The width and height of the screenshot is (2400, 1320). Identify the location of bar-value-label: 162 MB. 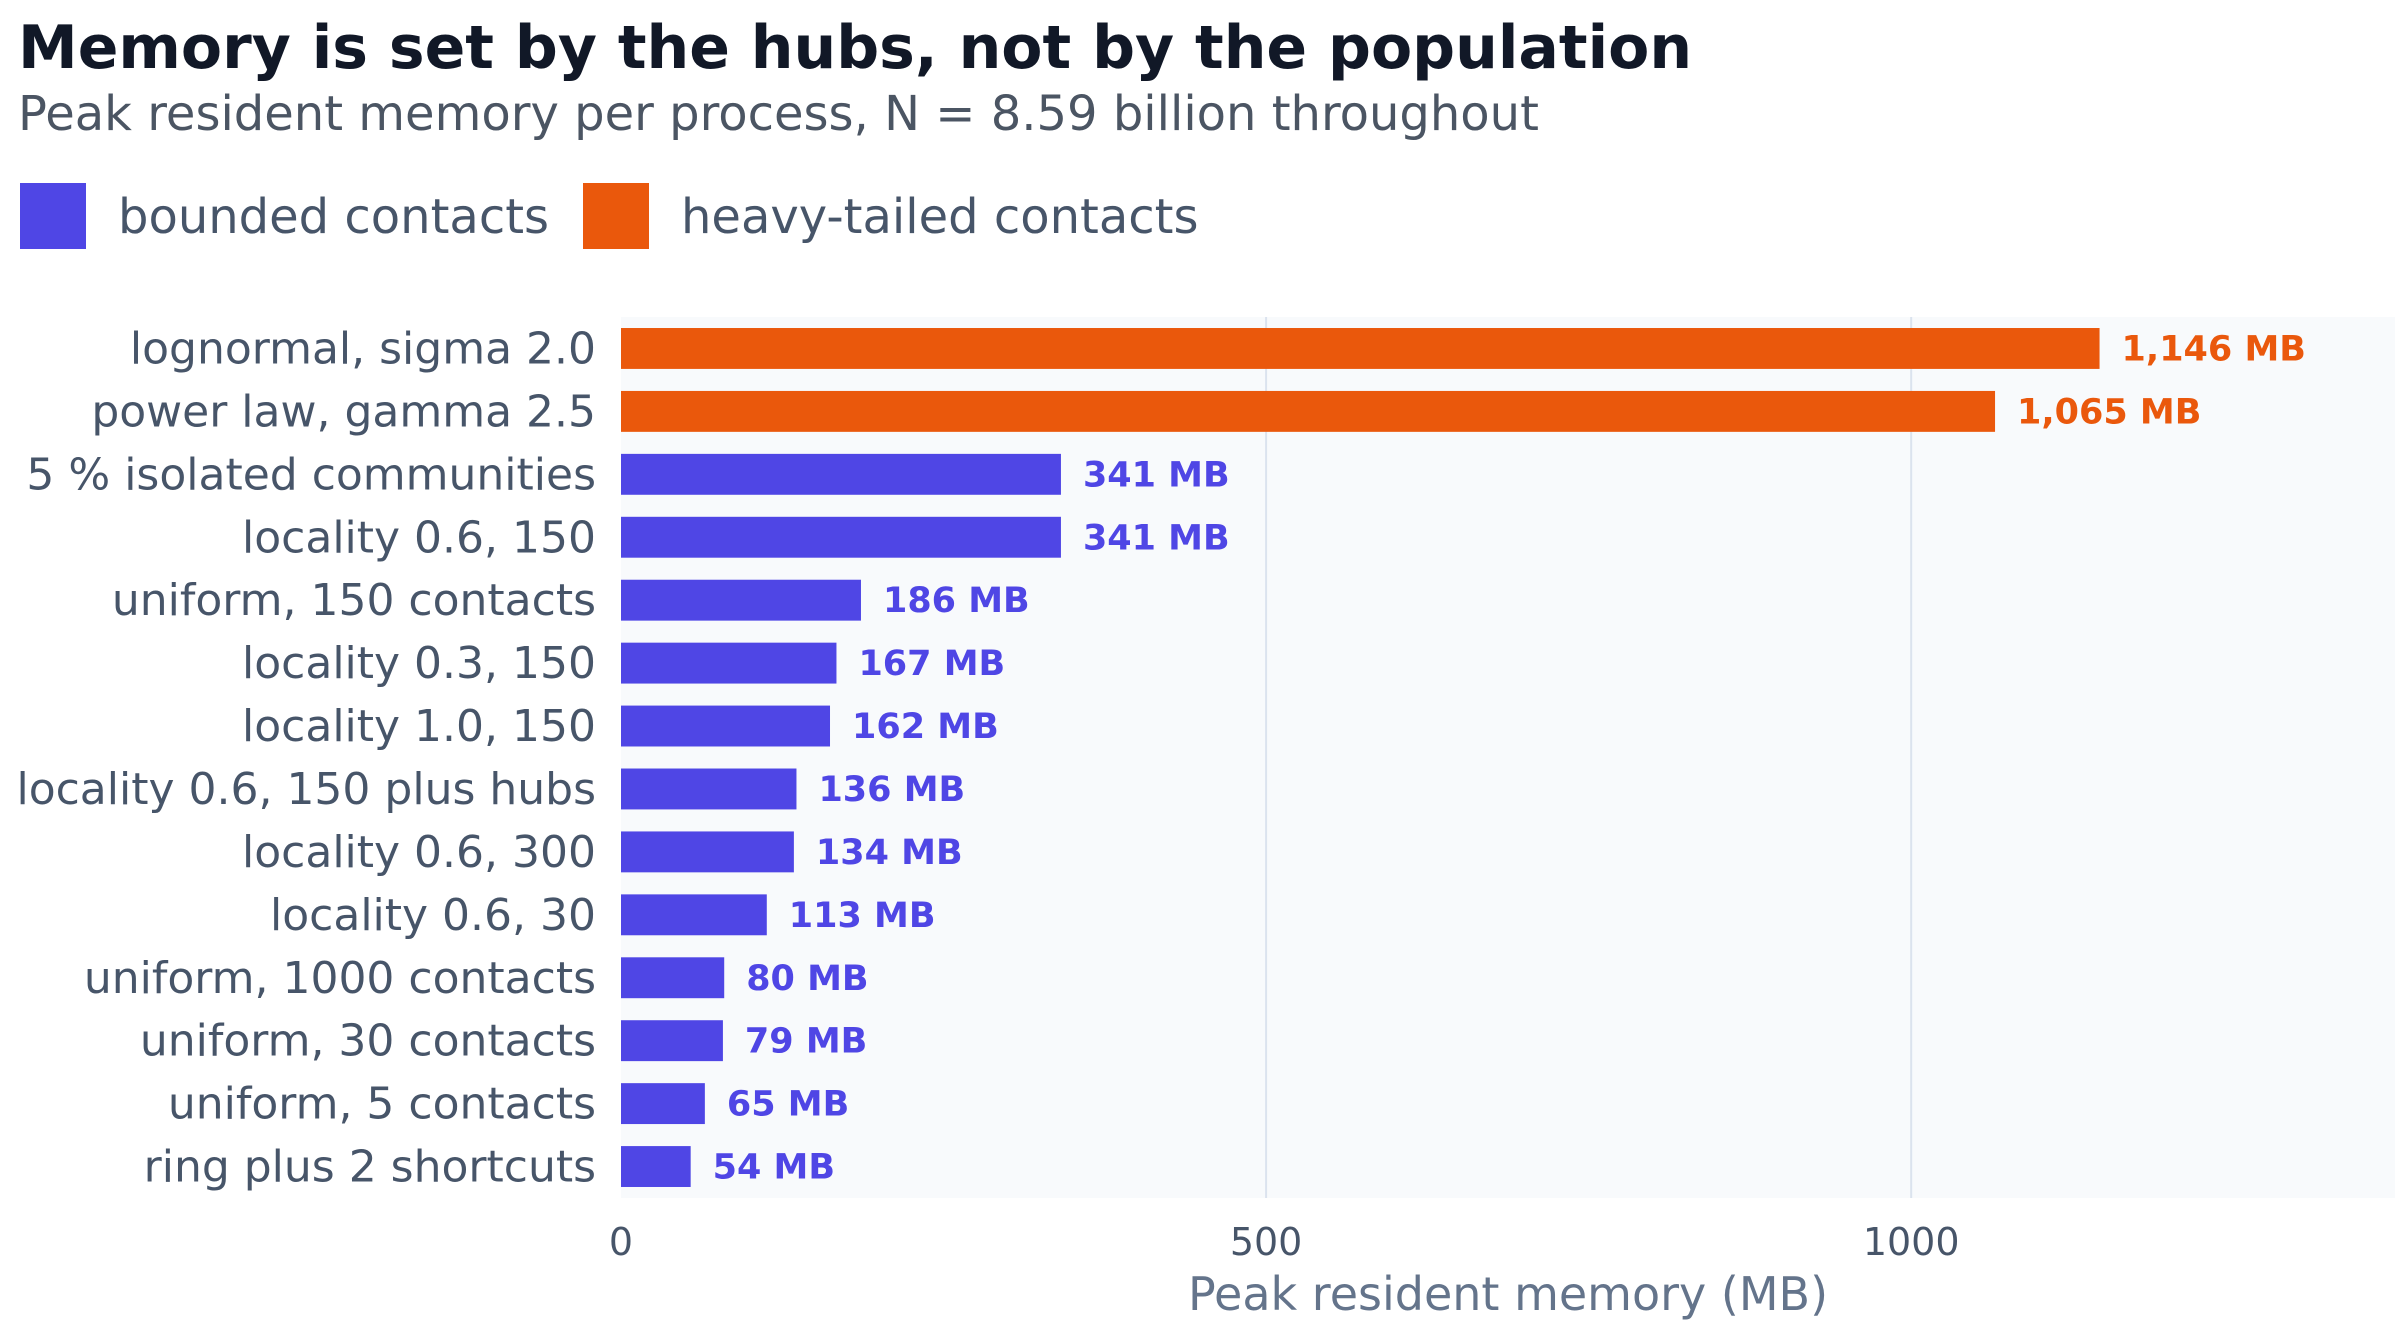
(925, 727).